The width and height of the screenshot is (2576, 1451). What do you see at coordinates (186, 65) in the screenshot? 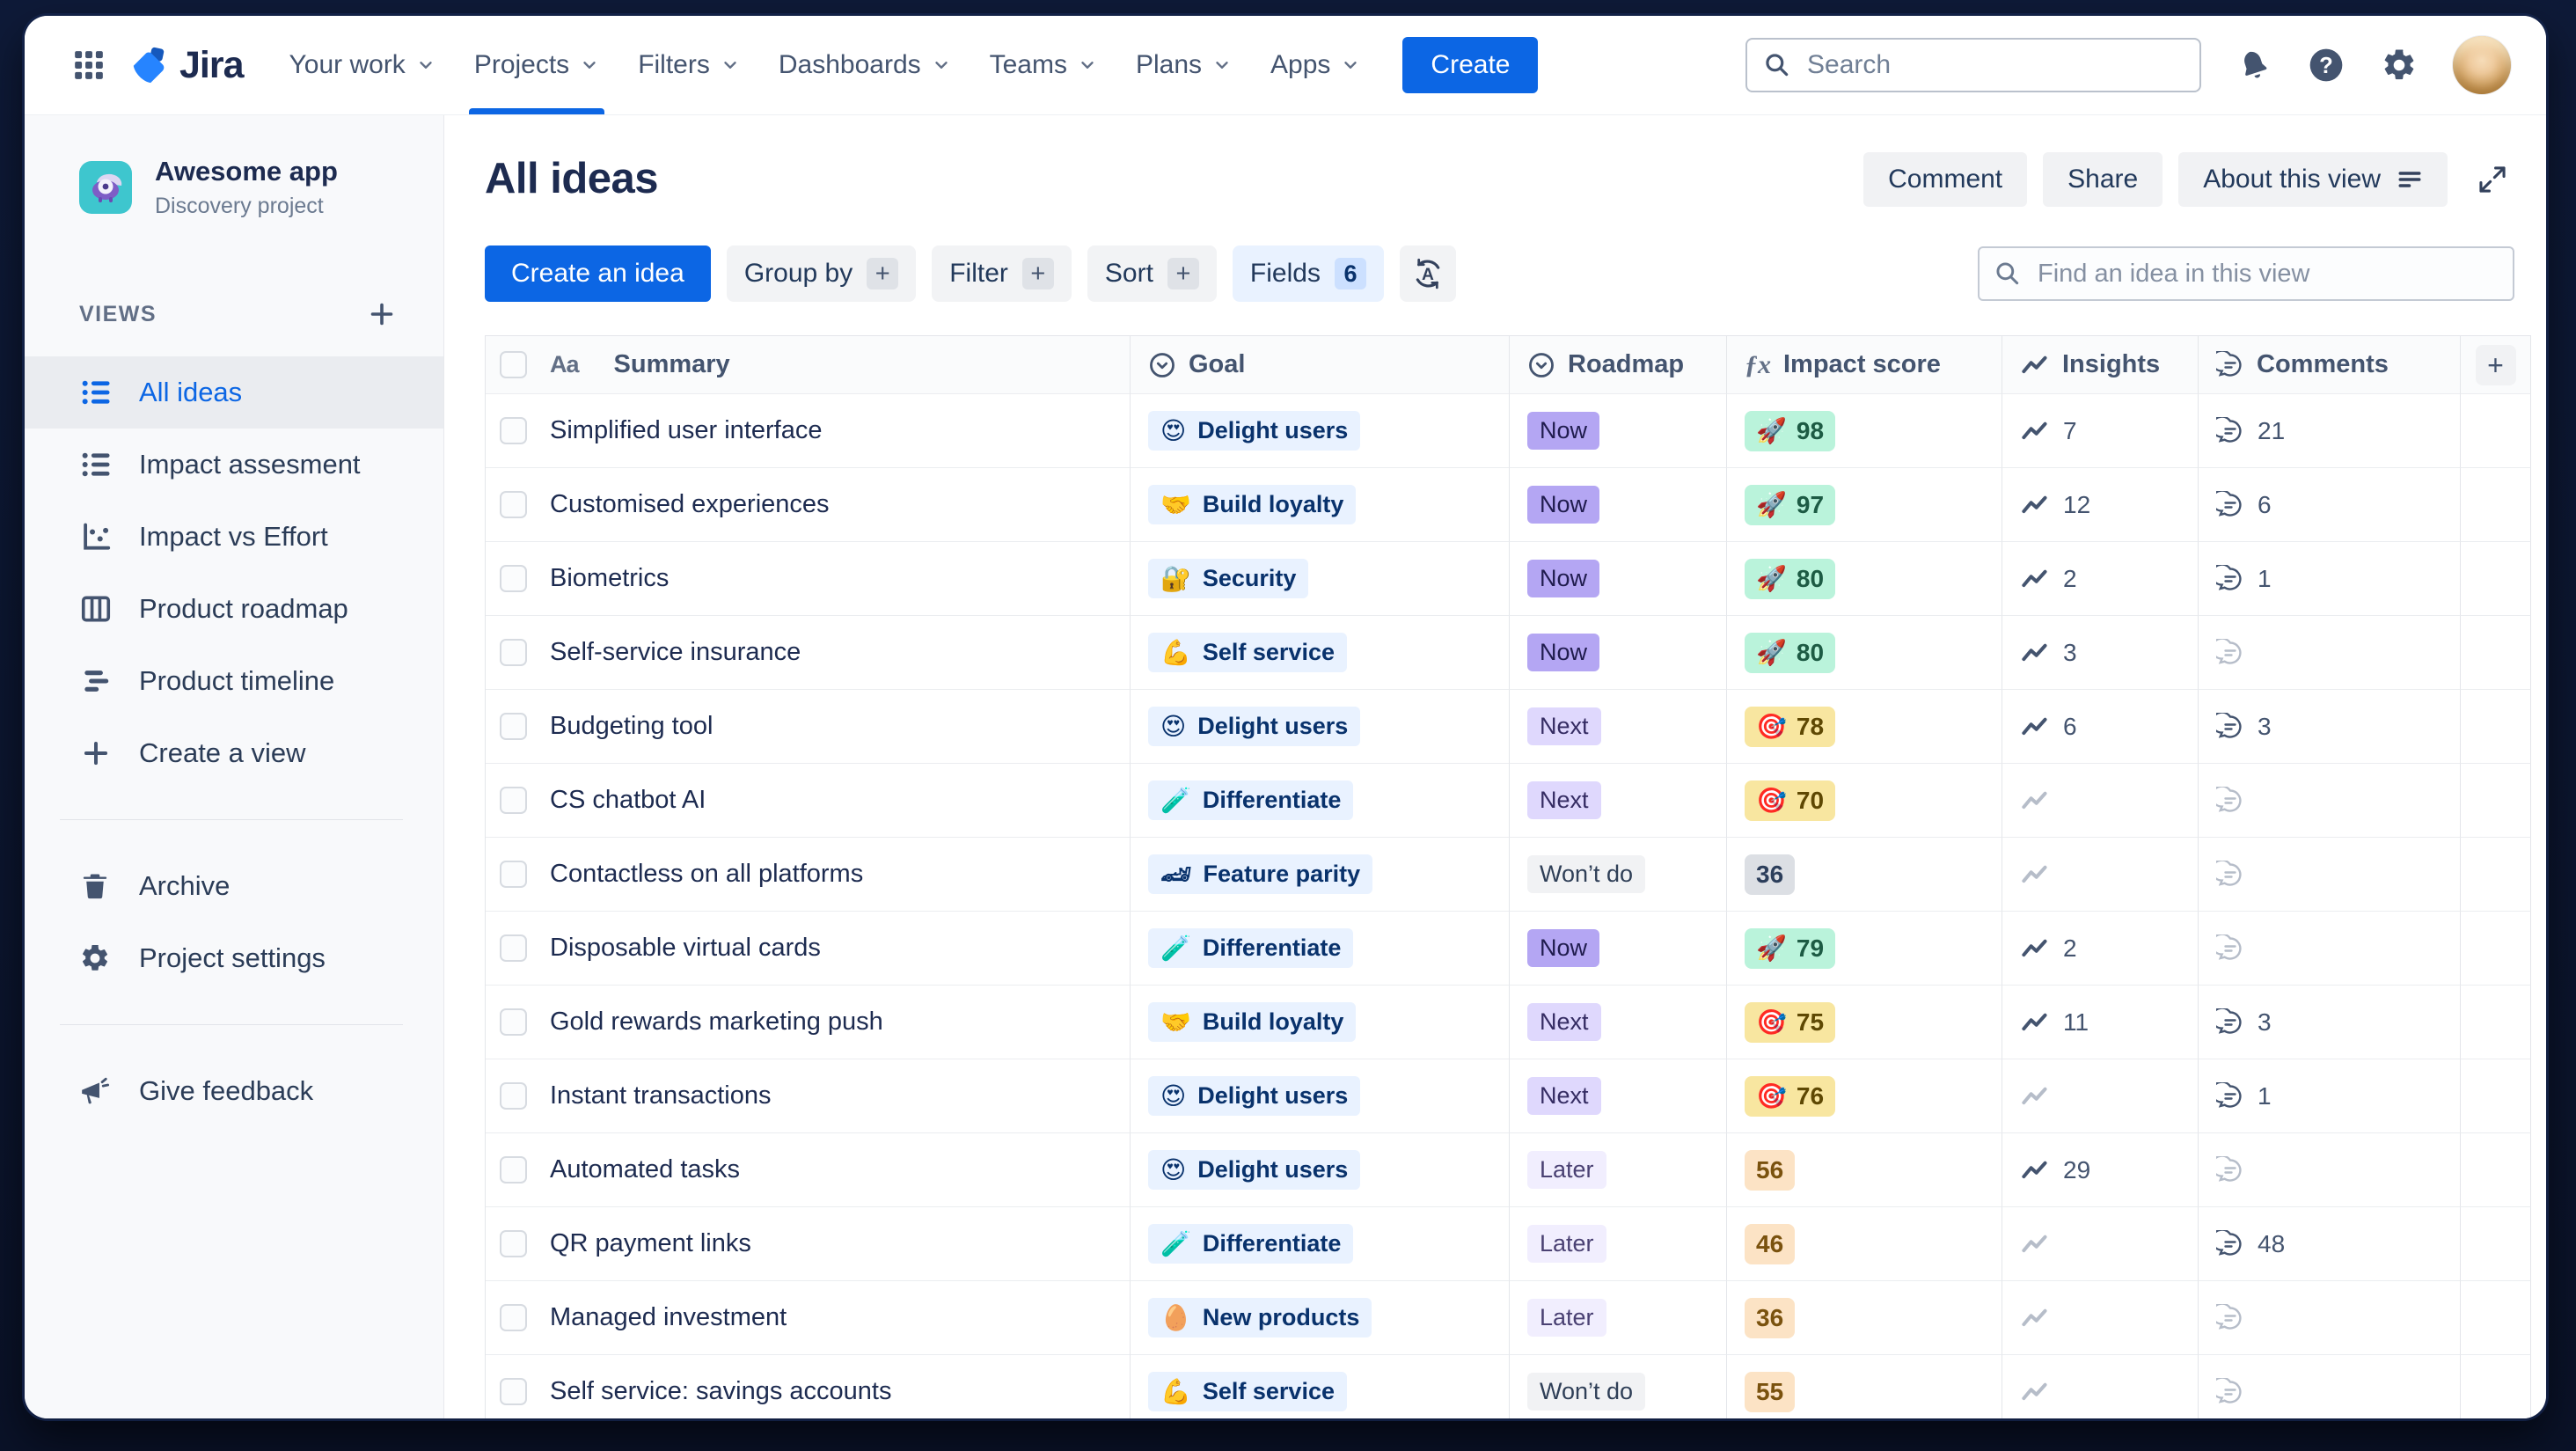
I see `jira-logo: Jira` at bounding box center [186, 65].